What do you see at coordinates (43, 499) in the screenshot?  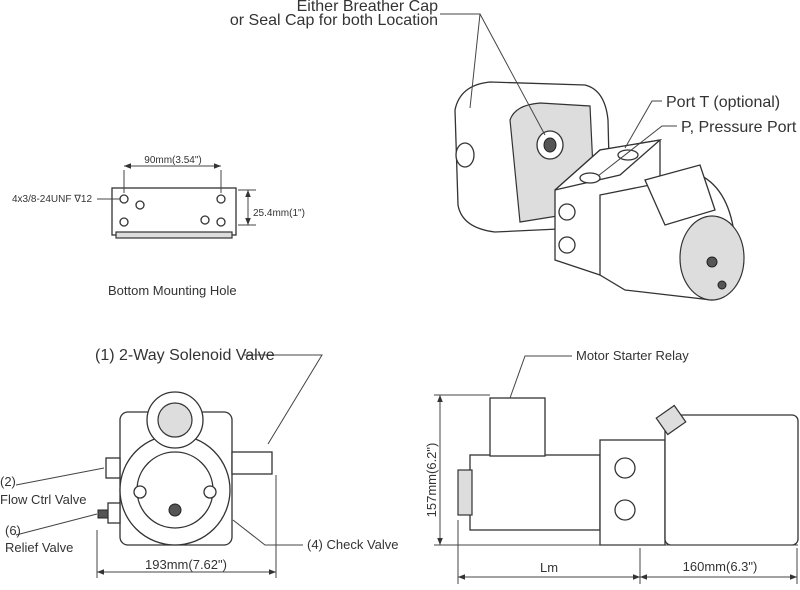 I see `callout: Flow Ctrl Valve` at bounding box center [43, 499].